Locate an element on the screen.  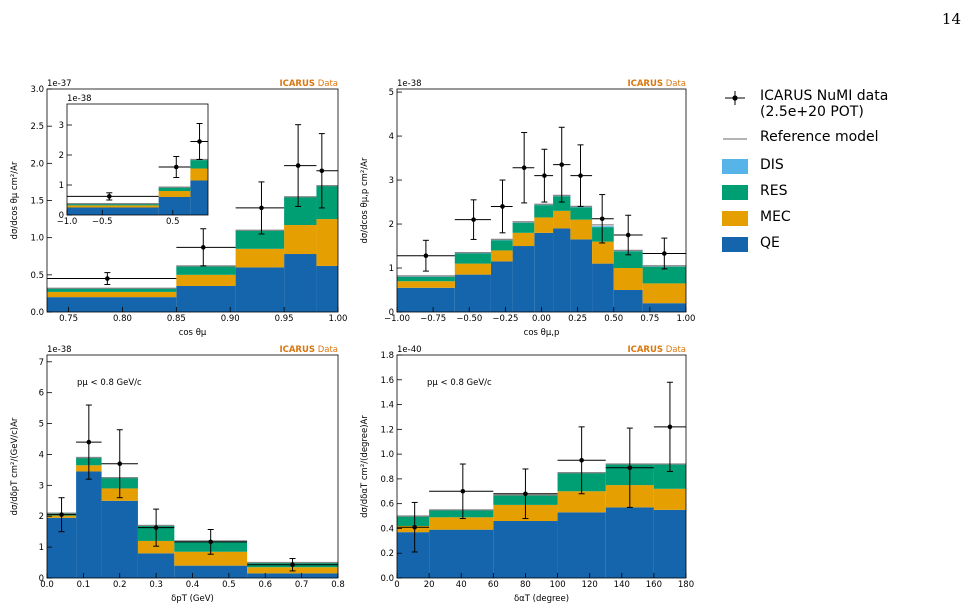
y-tick-label: 0.0 is located at coordinates (37, 313).